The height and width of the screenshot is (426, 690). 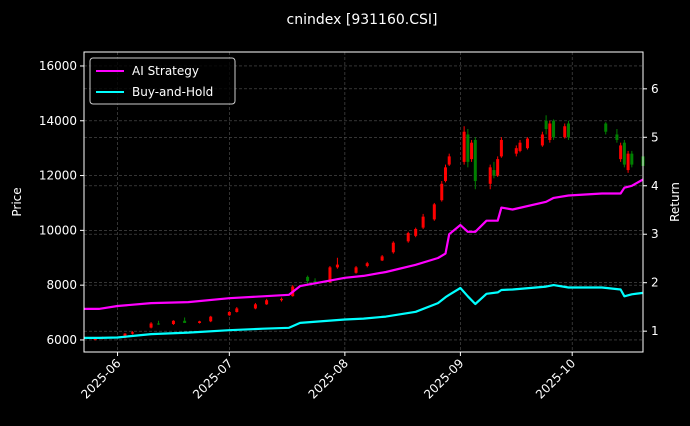 What do you see at coordinates (165, 71) in the screenshot?
I see `legend-label-ai-strategy: AI Strategy` at bounding box center [165, 71].